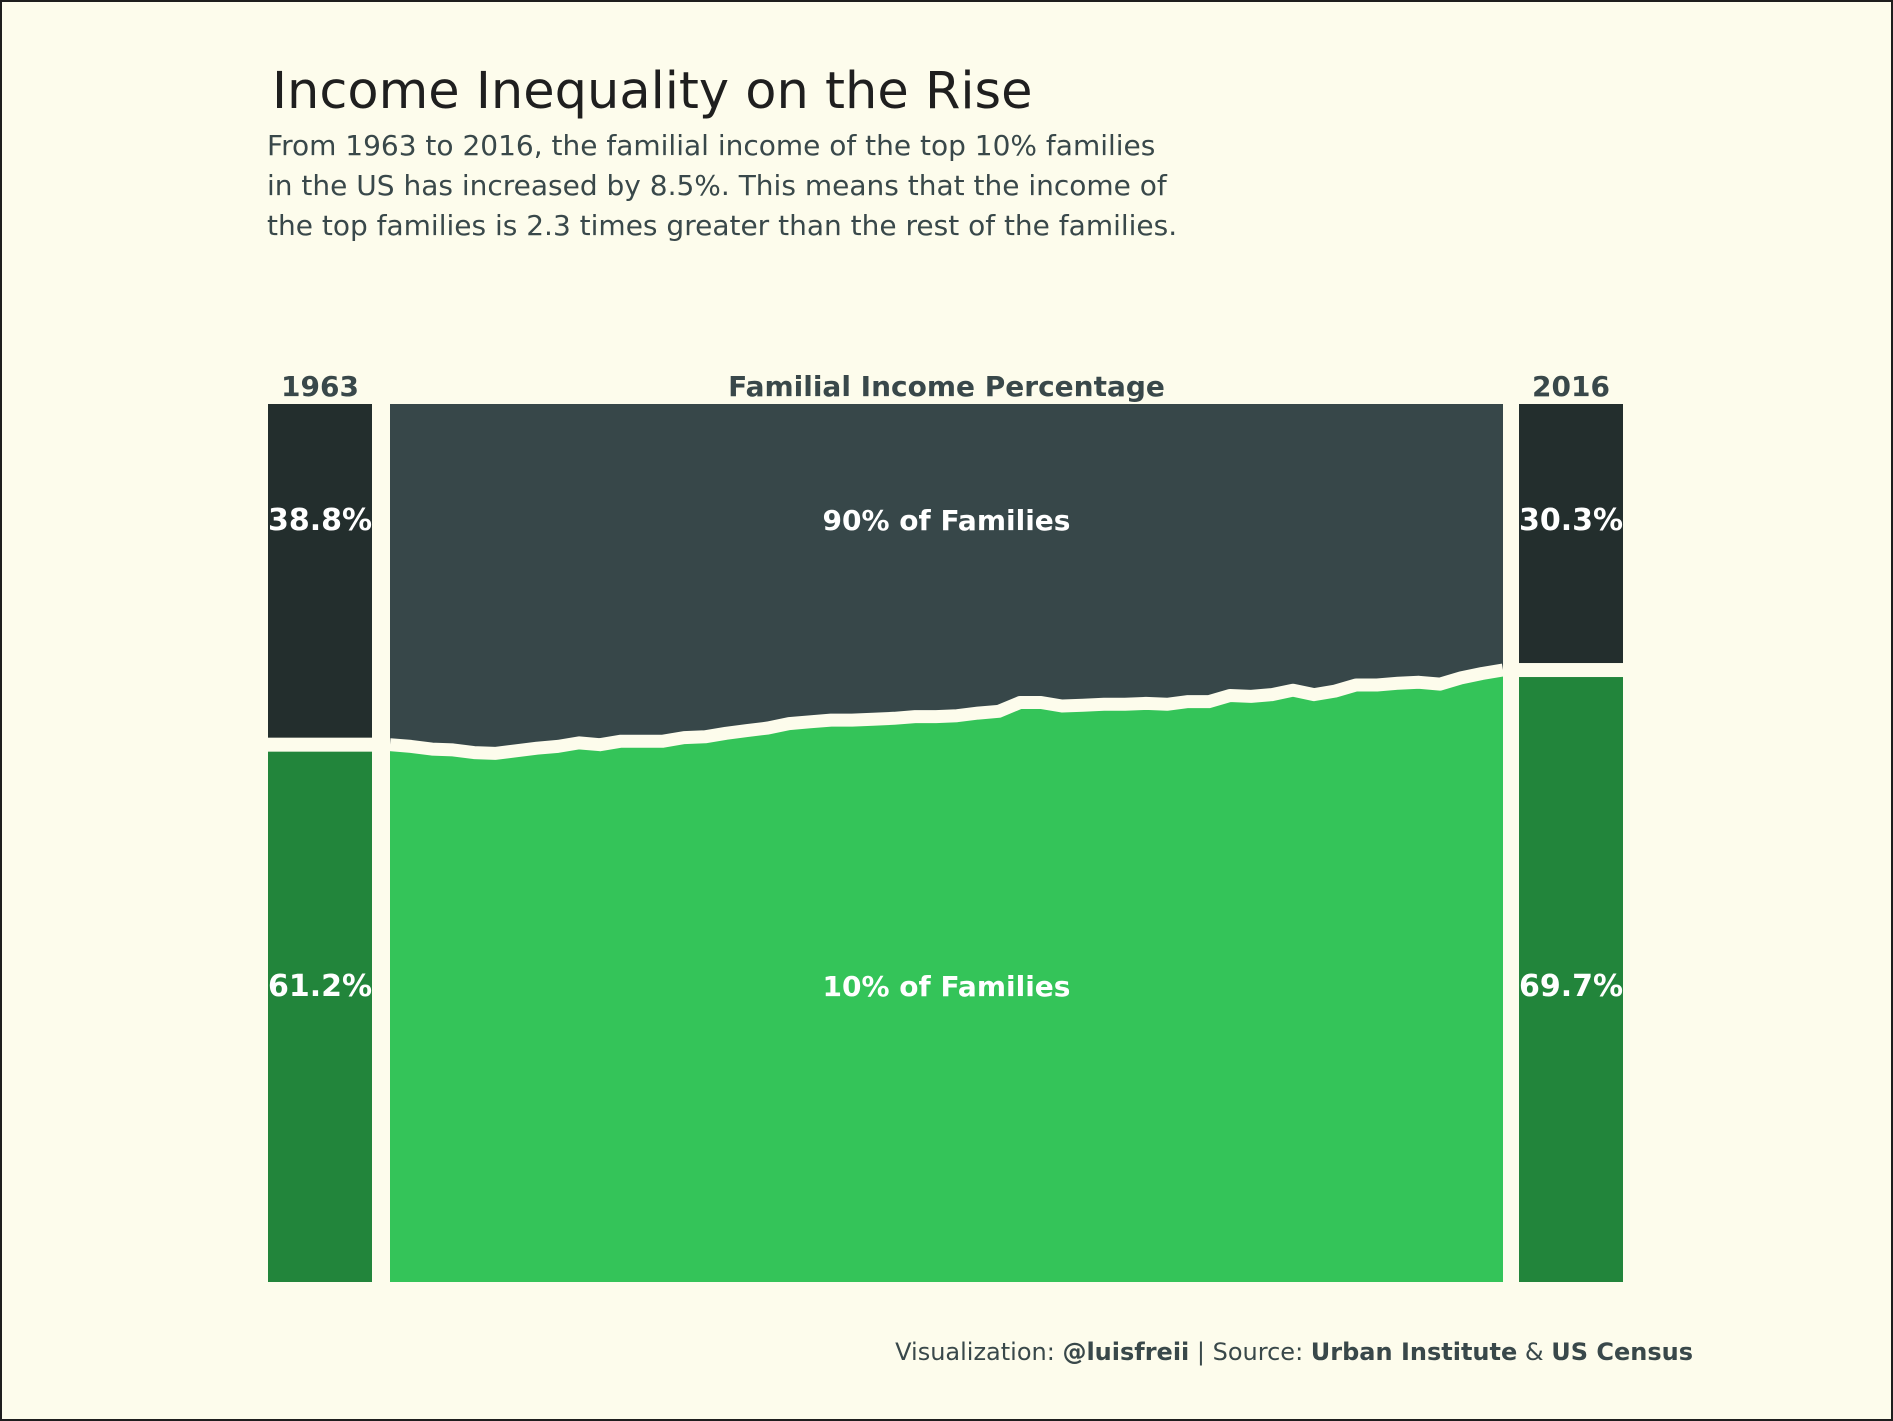 The height and width of the screenshot is (1421, 1893). Describe the element at coordinates (947, 986) in the screenshot. I see `area-label-bottom10: 10% of Families` at that location.